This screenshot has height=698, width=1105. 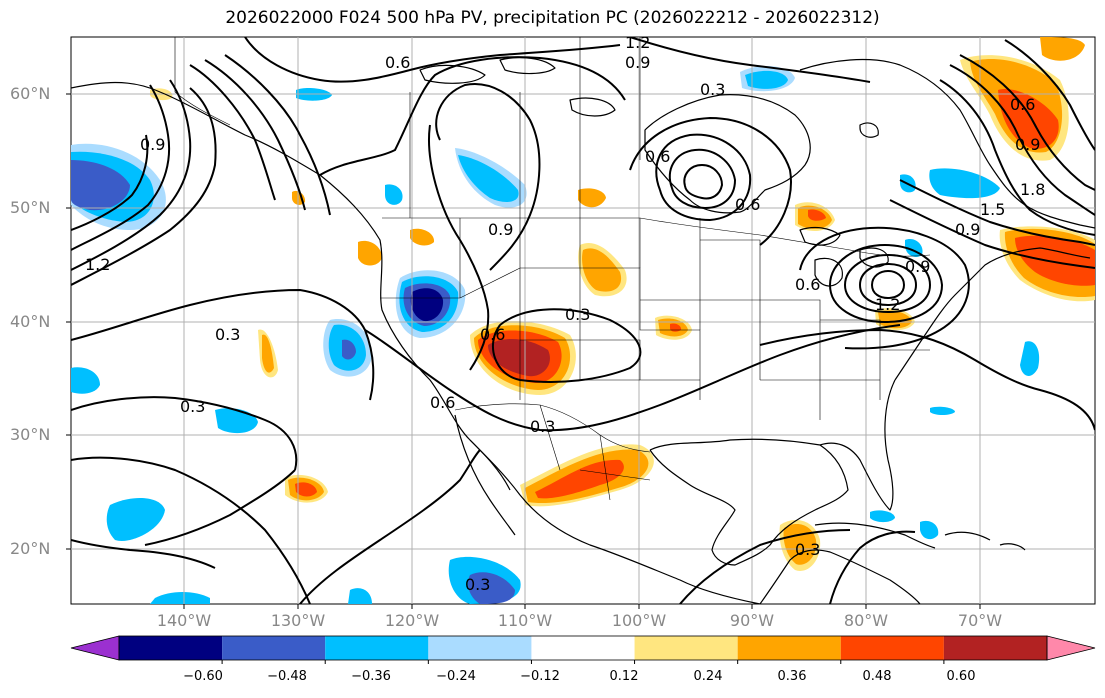 I want to click on lon-label: 120°W, so click(x=412, y=620).